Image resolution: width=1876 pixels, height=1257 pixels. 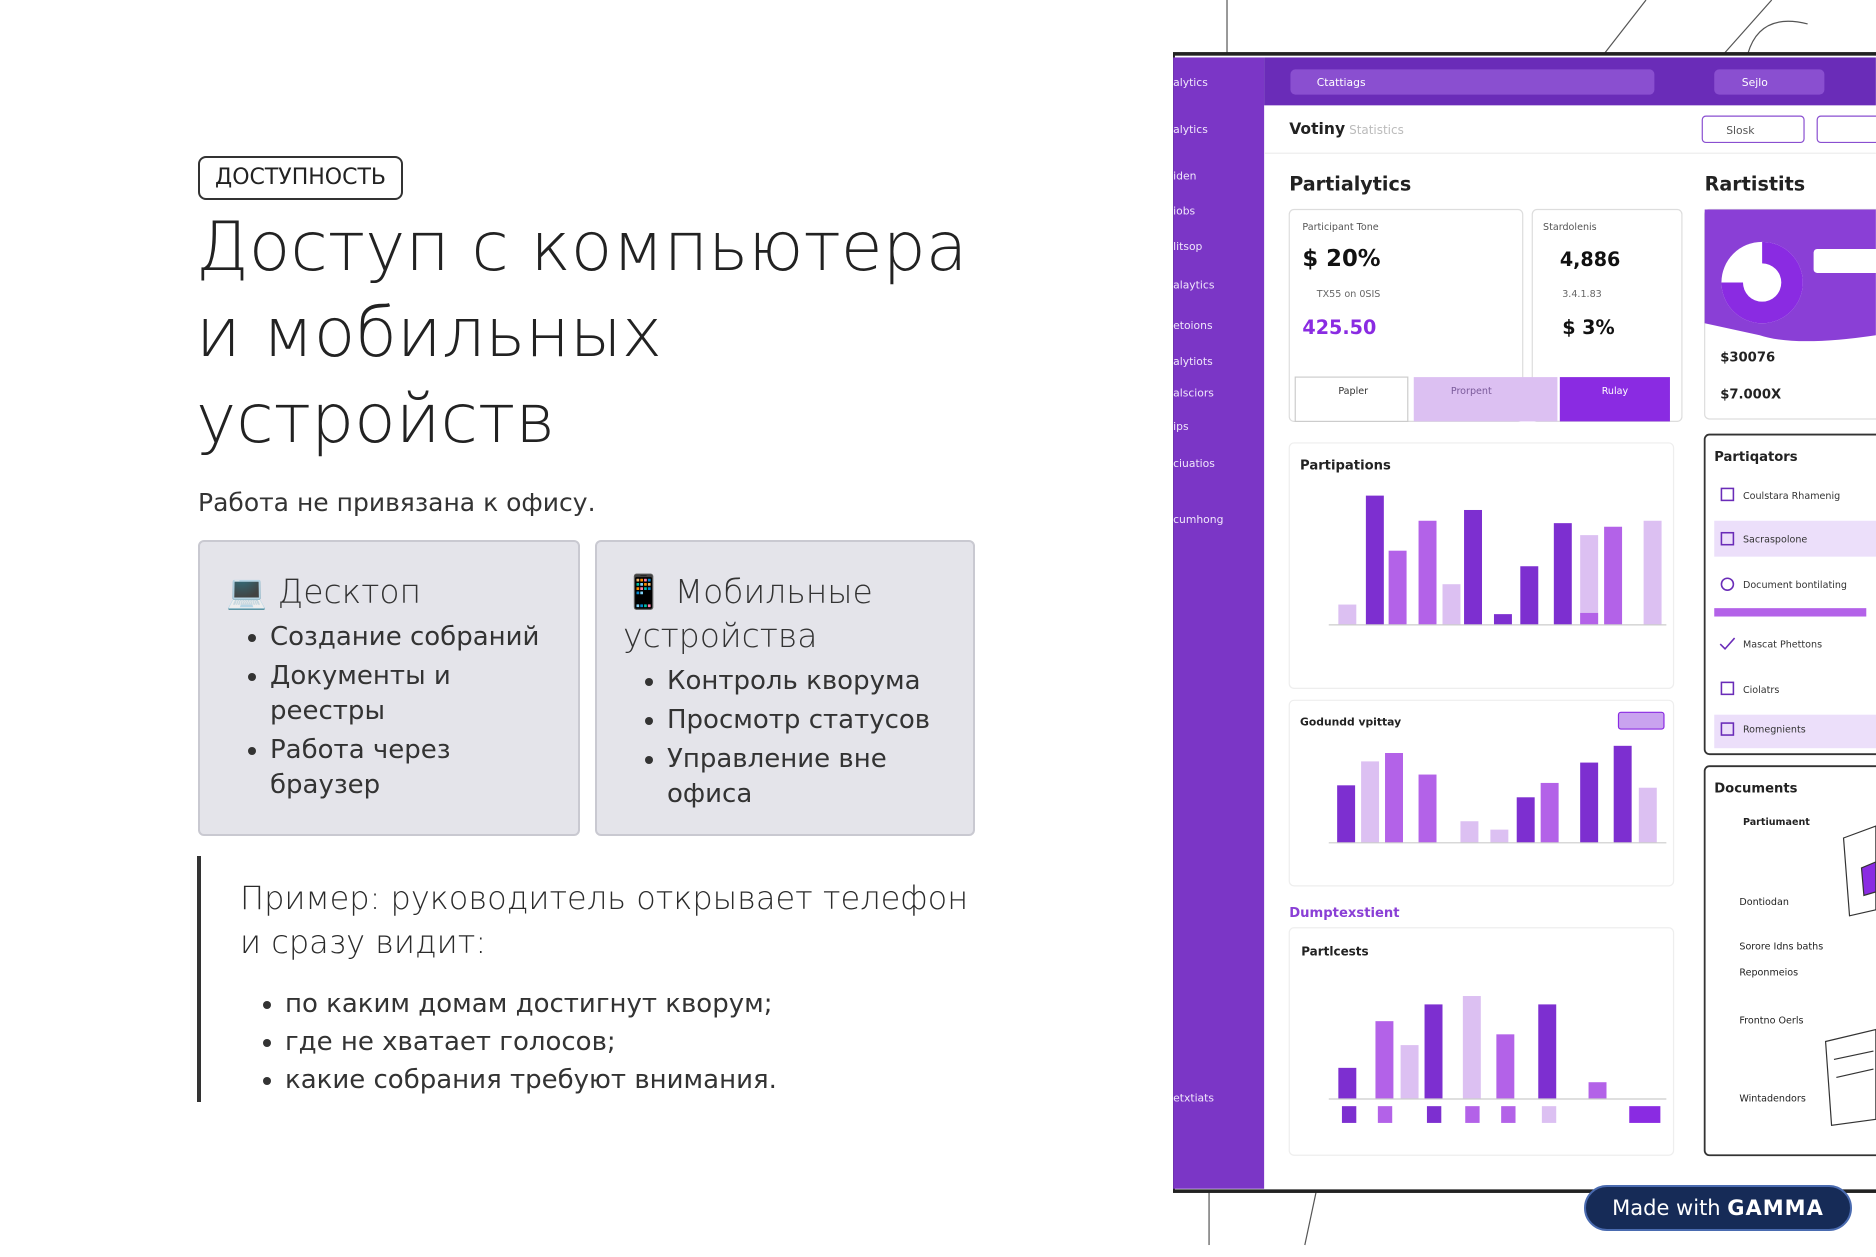 I want to click on segment: Rulay, so click(x=1615, y=391).